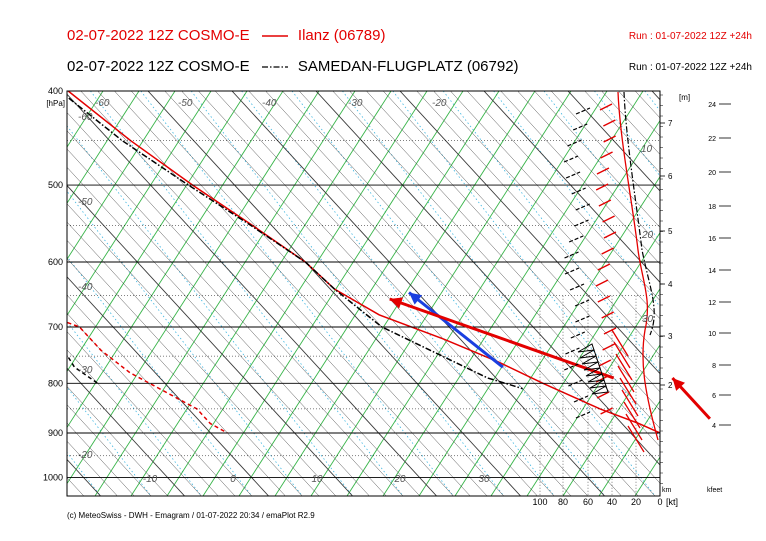 The height and width of the screenshot is (541, 766). What do you see at coordinates (185, 103) in the screenshot?
I see `isotherm-label: -50` at bounding box center [185, 103].